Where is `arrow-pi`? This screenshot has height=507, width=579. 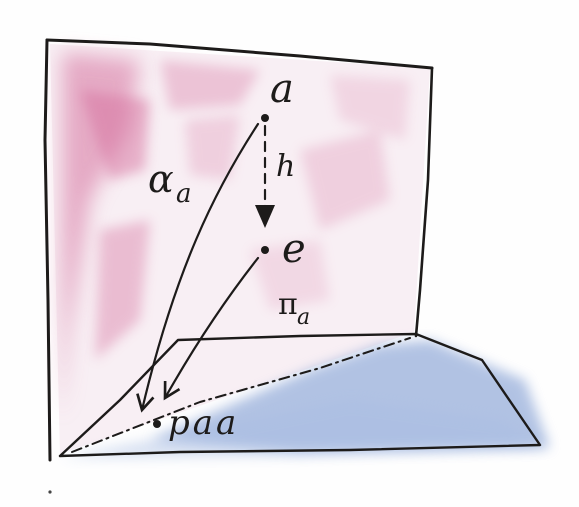 arrow-pi is located at coordinates (211, 328).